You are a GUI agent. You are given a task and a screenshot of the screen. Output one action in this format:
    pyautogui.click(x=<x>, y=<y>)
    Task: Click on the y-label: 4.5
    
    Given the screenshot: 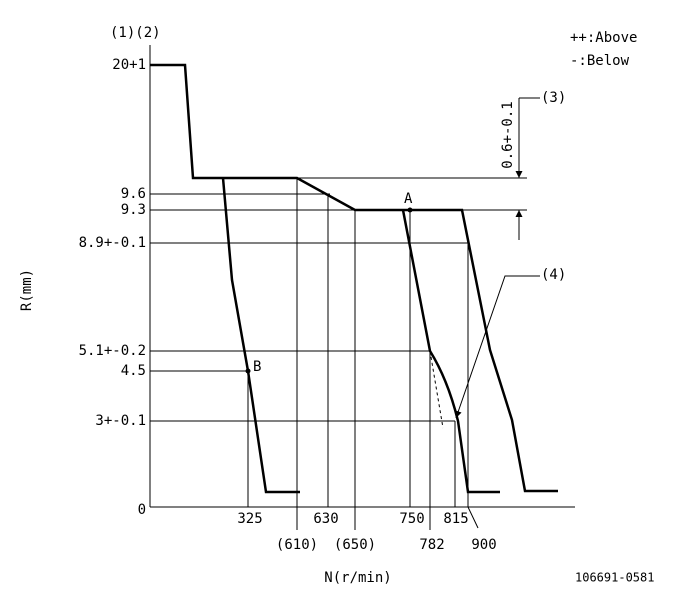 What is the action you would take?
    pyautogui.click(x=133, y=371)
    